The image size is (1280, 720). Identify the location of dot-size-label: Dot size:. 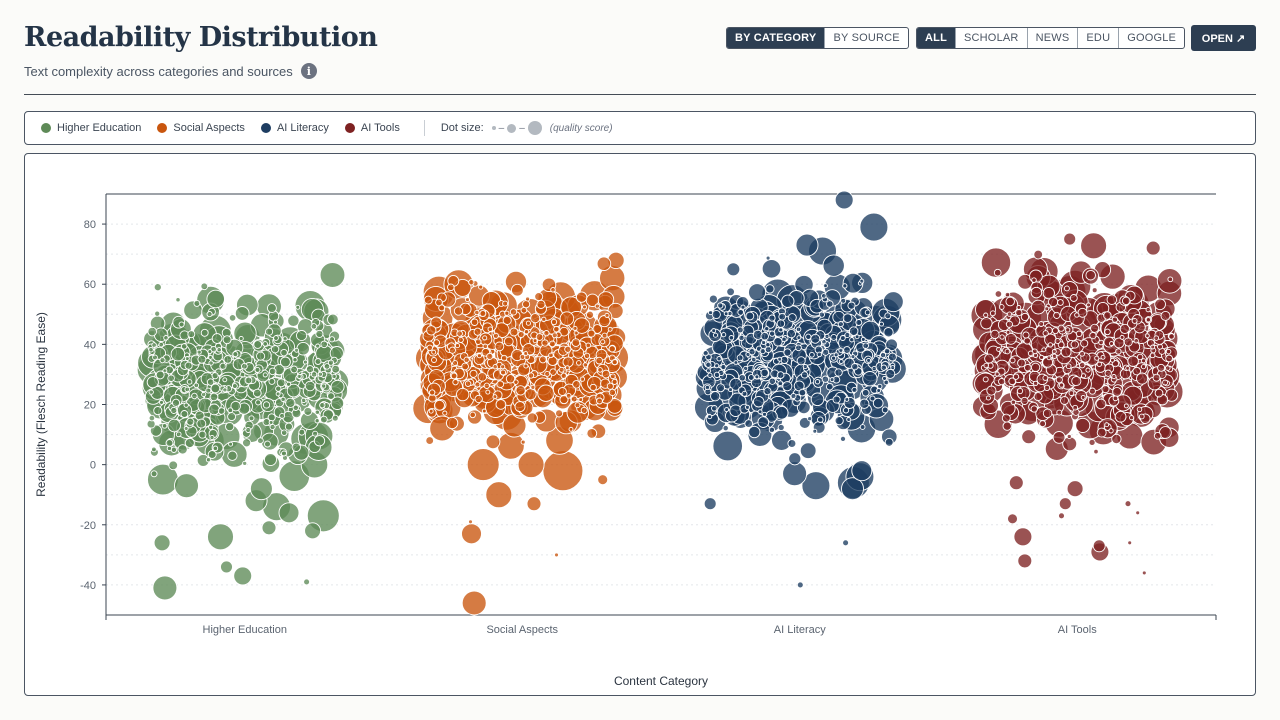
(462, 128).